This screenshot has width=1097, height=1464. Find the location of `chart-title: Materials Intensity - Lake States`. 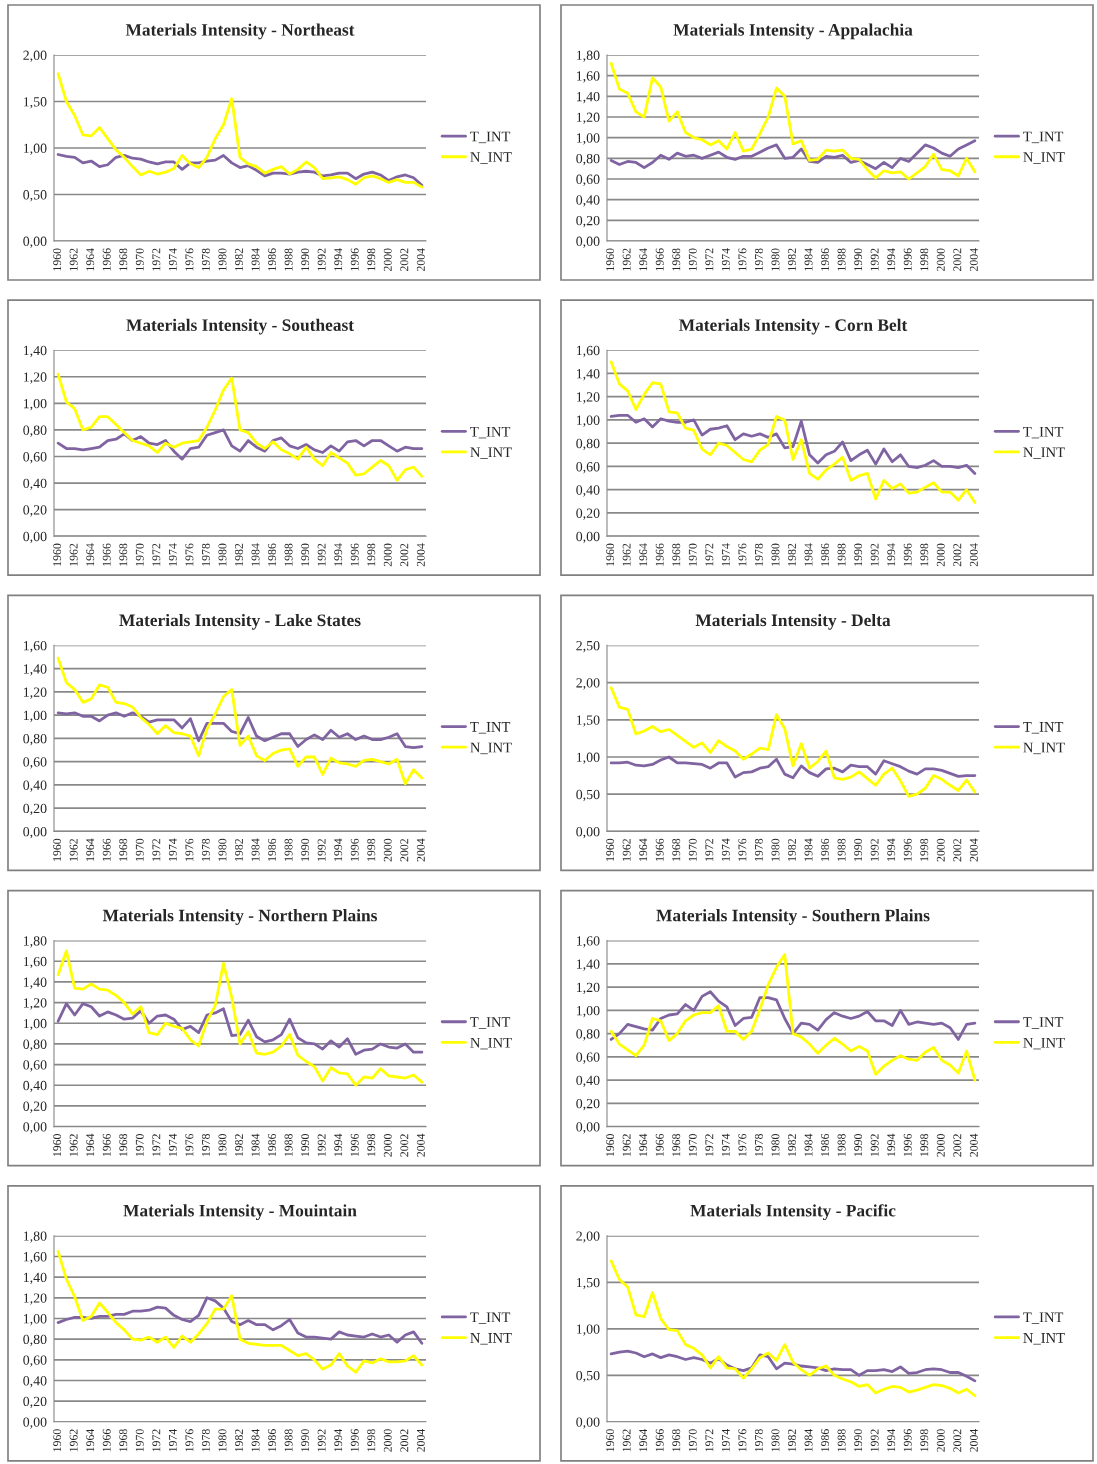

chart-title: Materials Intensity - Lake States is located at coordinates (240, 621).